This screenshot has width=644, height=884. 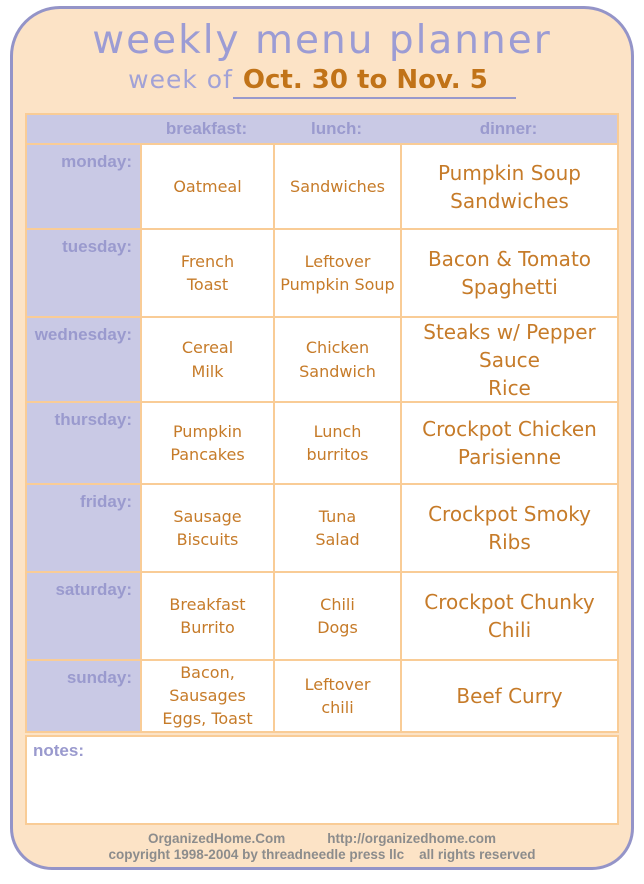 I want to click on notes-label: notes:, so click(x=58, y=750).